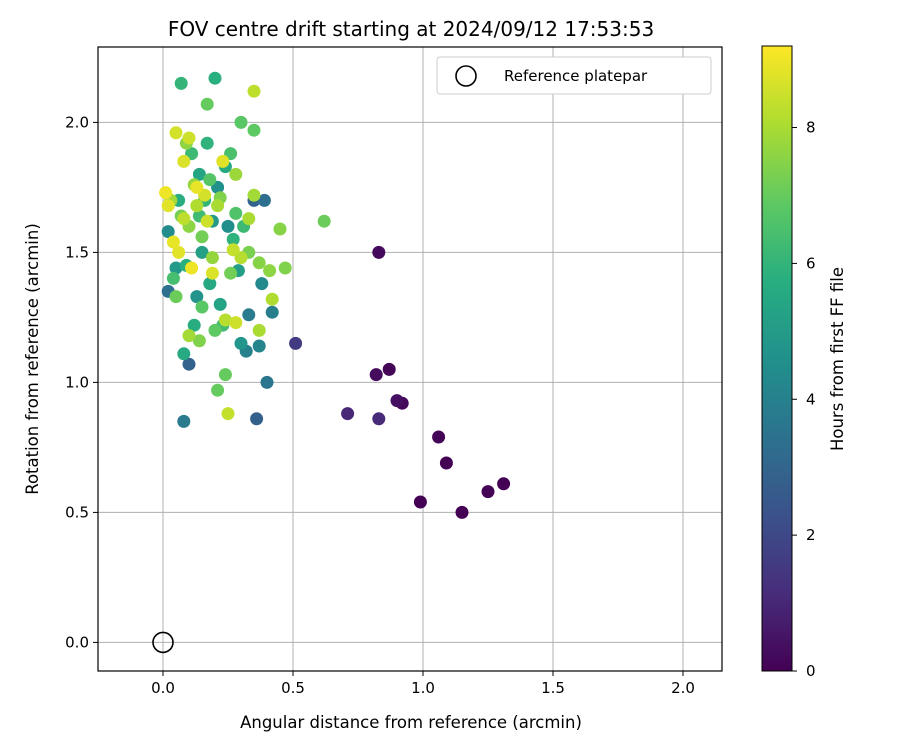 Image resolution: width=900 pixels, height=750 pixels. What do you see at coordinates (683, 688) in the screenshot?
I see `x-tick-label: 2.0` at bounding box center [683, 688].